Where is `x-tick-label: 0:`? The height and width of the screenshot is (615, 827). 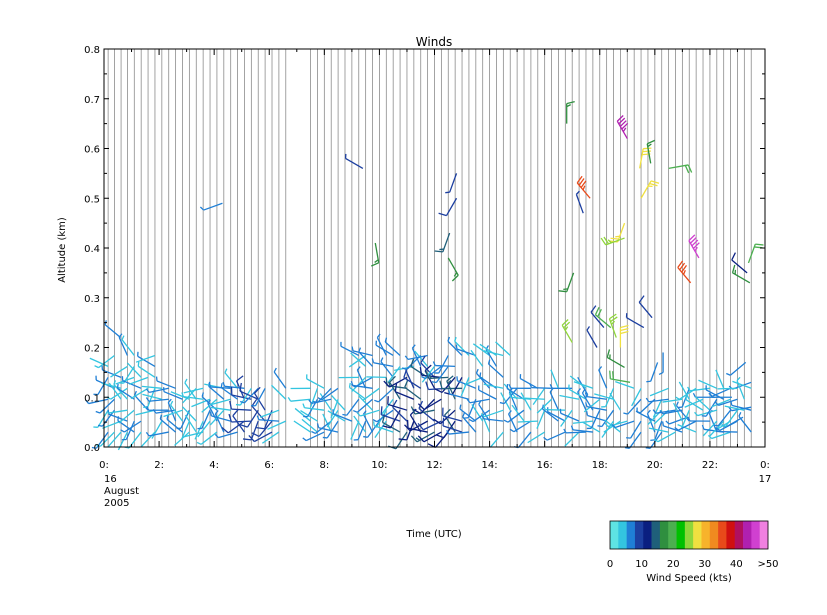
x-tick-label: 0: is located at coordinates (765, 465).